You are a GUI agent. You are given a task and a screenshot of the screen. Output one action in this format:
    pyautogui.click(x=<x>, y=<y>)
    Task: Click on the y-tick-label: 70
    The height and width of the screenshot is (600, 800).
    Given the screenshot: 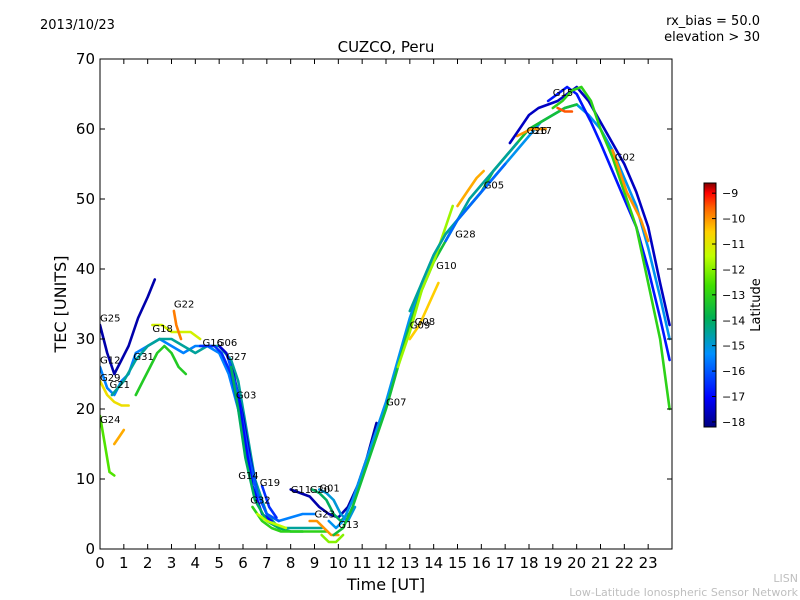 What is the action you would take?
    pyautogui.click(x=85, y=59)
    